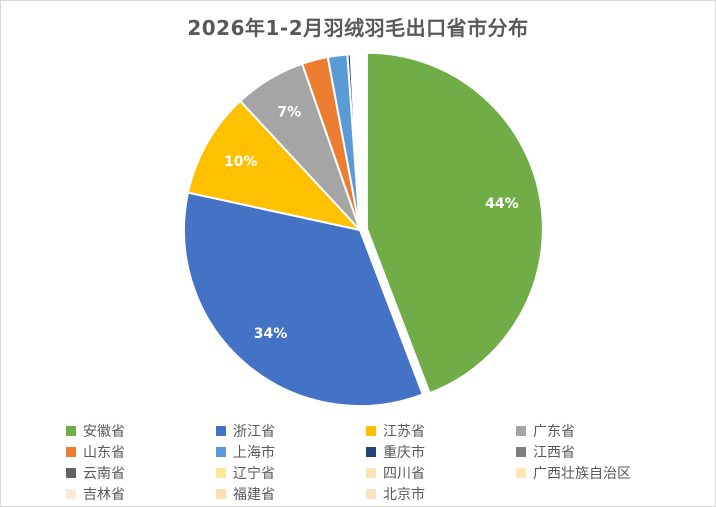  What do you see at coordinates (554, 453) in the screenshot?
I see `legend-label: 江西省` at bounding box center [554, 453].